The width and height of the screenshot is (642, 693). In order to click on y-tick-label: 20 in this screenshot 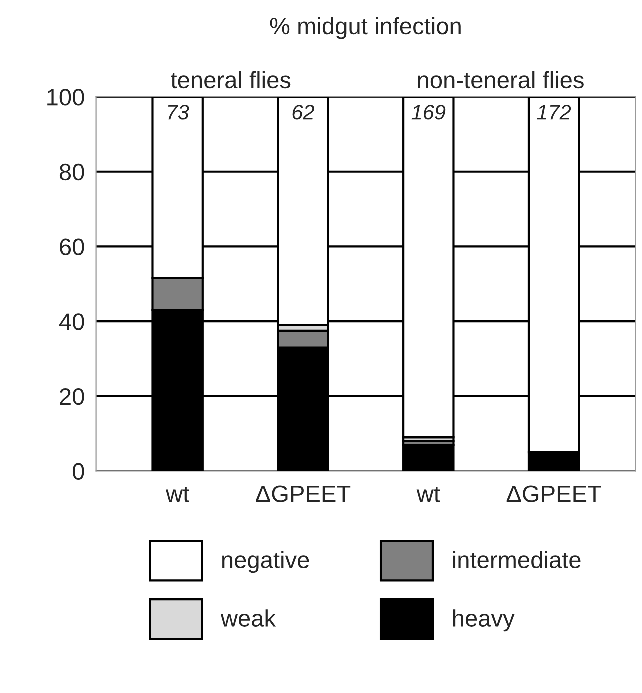, I will do `click(72, 397)`.